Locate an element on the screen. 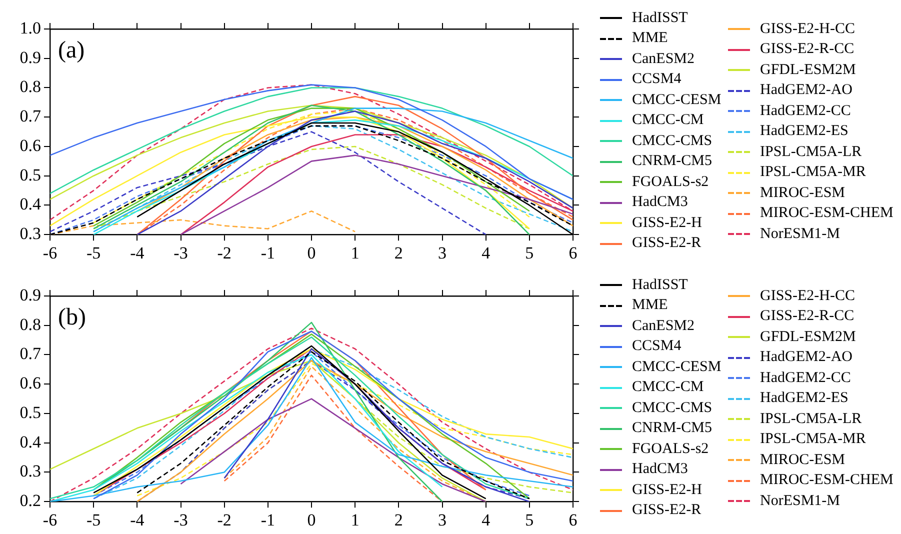 Image resolution: width=901 pixels, height=534 pixels. chart-title: (b) is located at coordinates (72, 317).